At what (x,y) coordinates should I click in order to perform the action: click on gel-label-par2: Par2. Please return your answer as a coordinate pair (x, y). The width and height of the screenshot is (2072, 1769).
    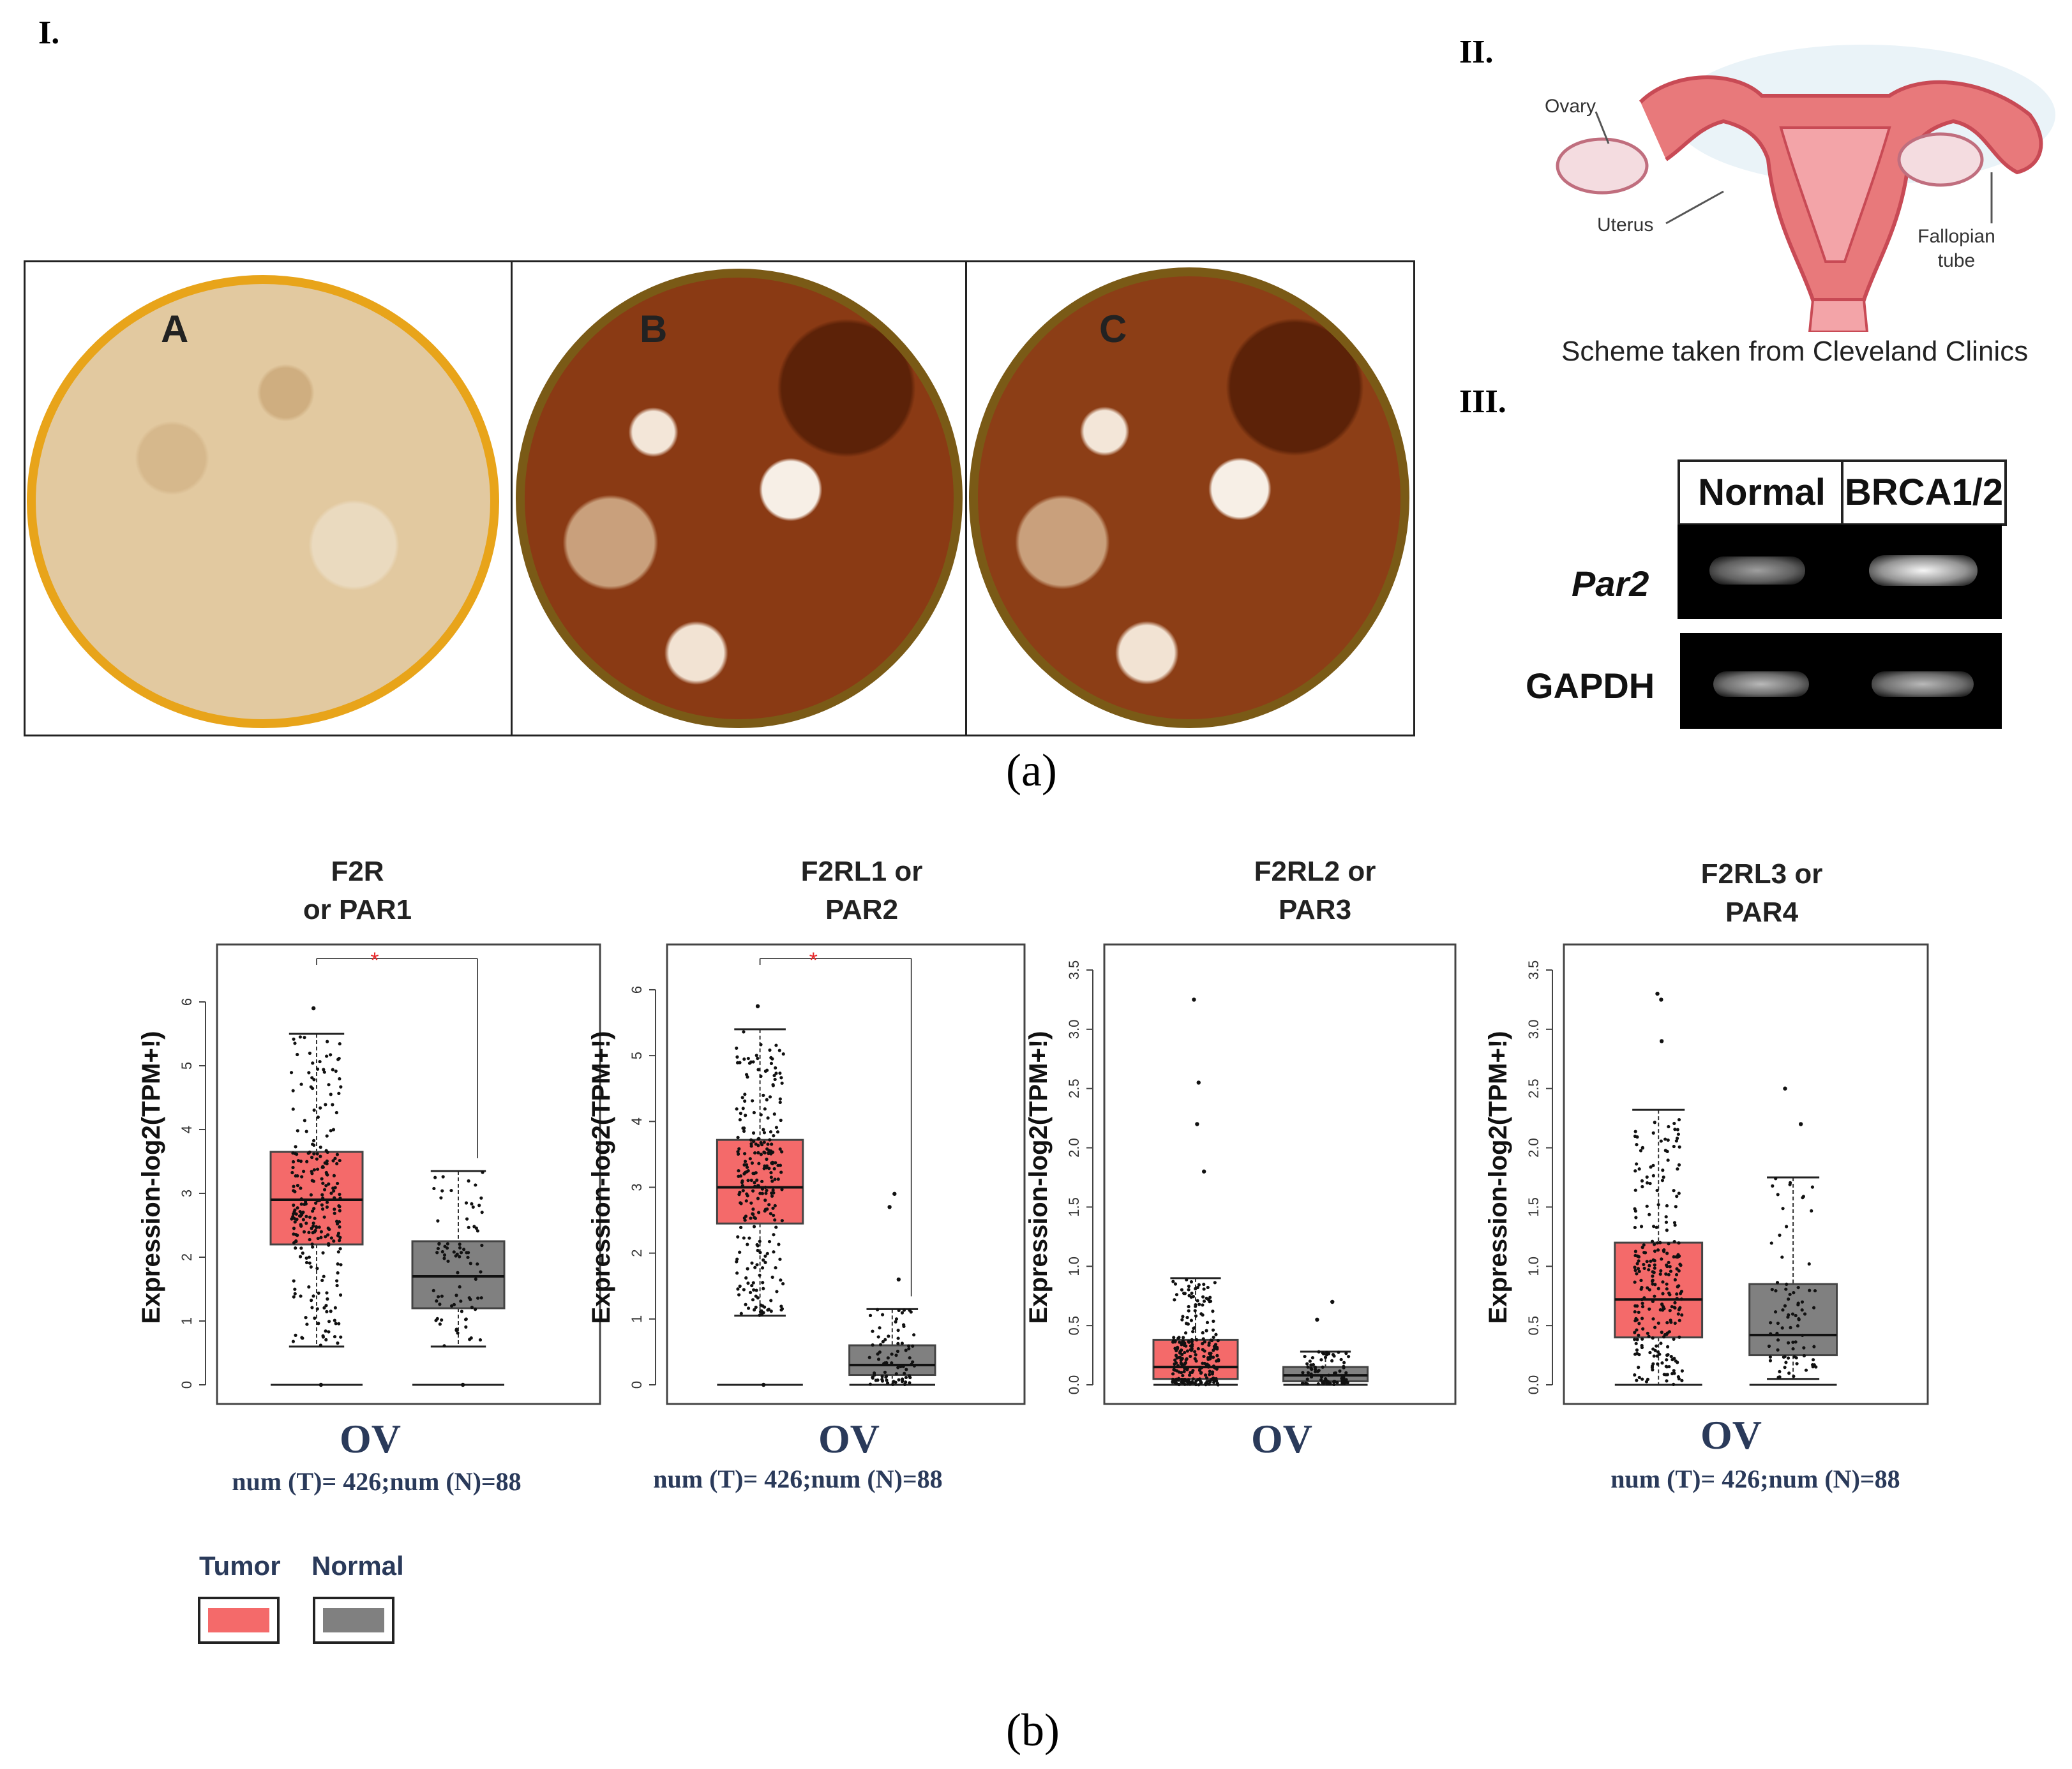
    Looking at the image, I should click on (1611, 584).